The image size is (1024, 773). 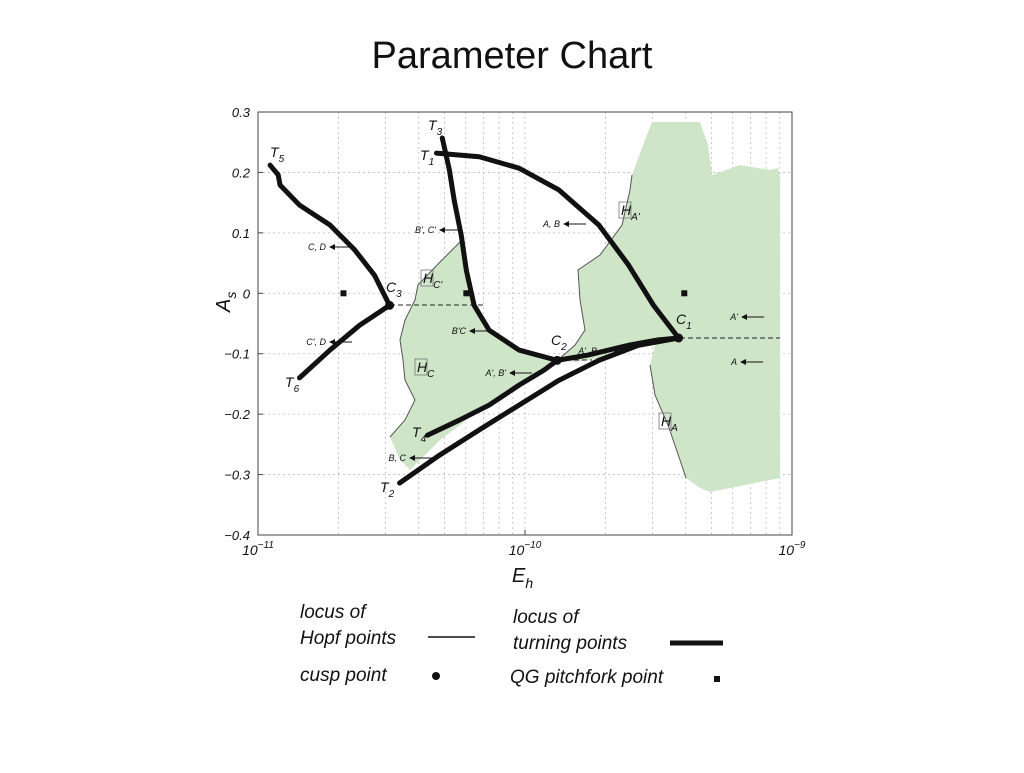 I want to click on chart-title: Parameter Chart, so click(x=512, y=56).